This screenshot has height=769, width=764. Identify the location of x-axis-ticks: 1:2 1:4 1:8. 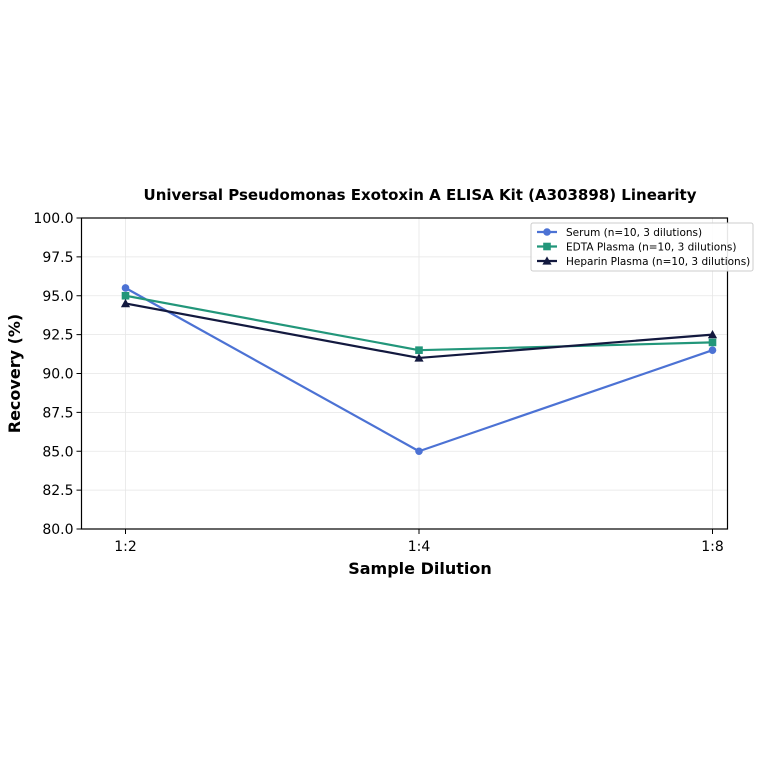
(419, 542).